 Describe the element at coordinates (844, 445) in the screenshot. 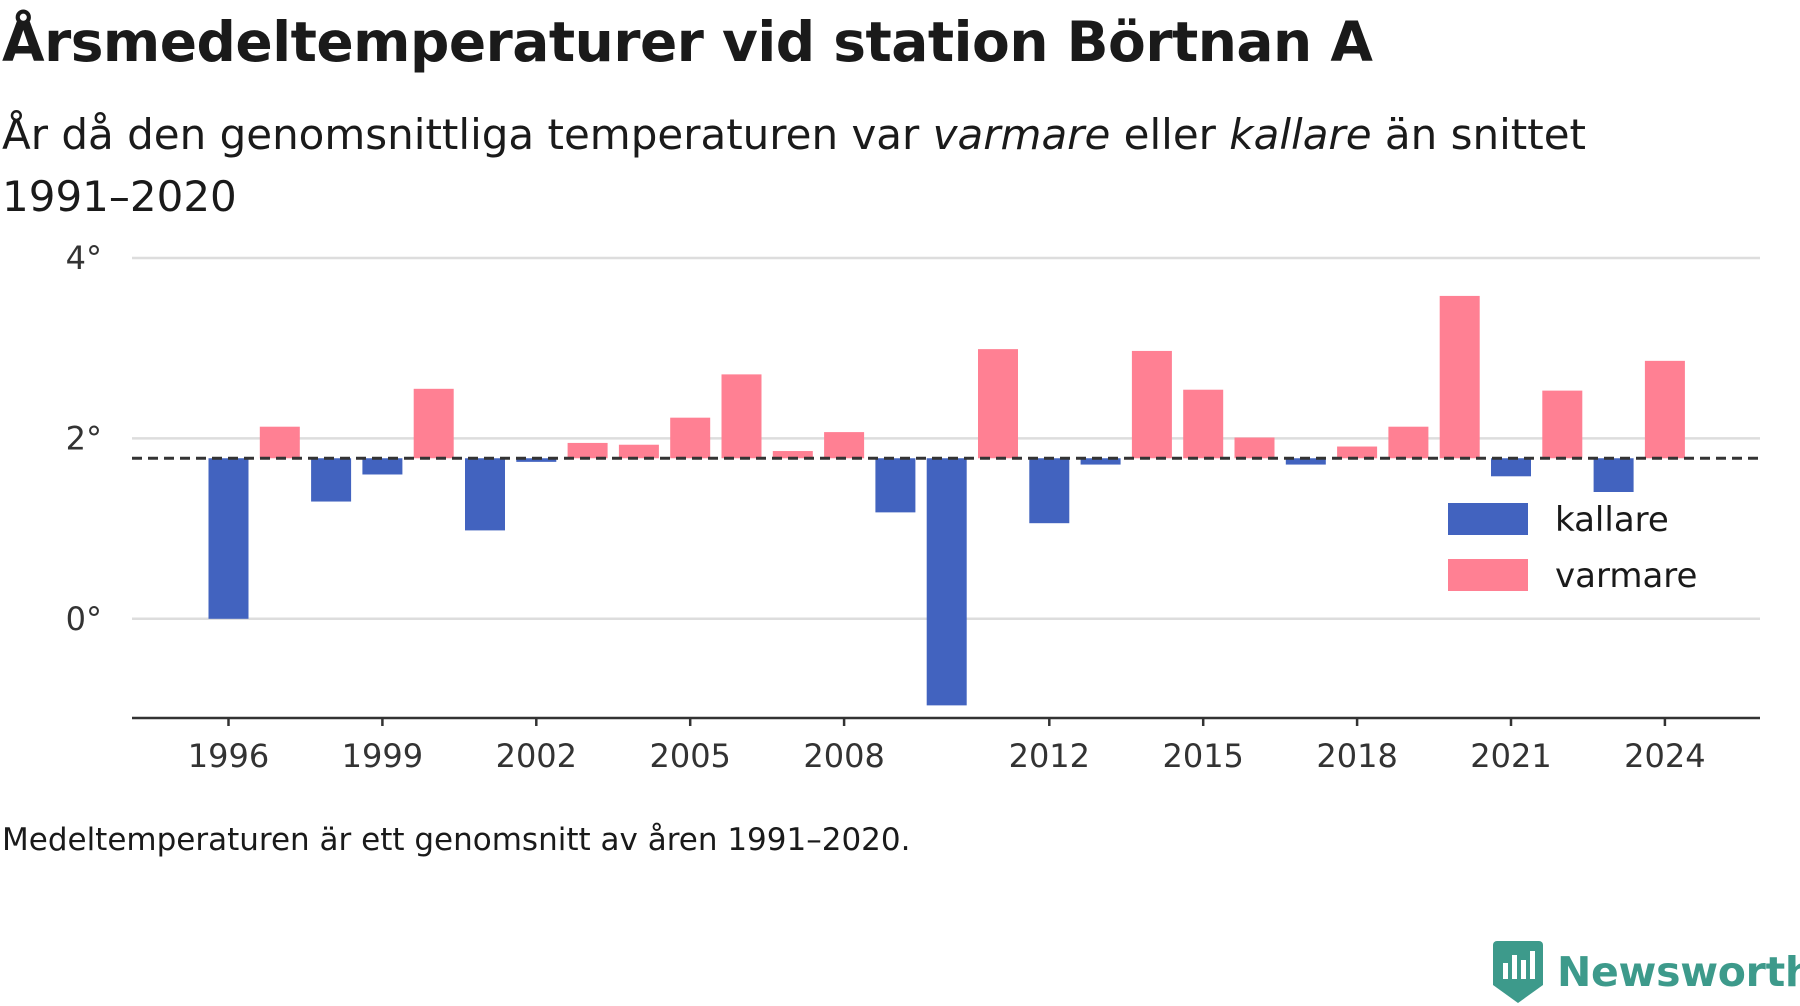

I see `bar-varmare-2008` at that location.